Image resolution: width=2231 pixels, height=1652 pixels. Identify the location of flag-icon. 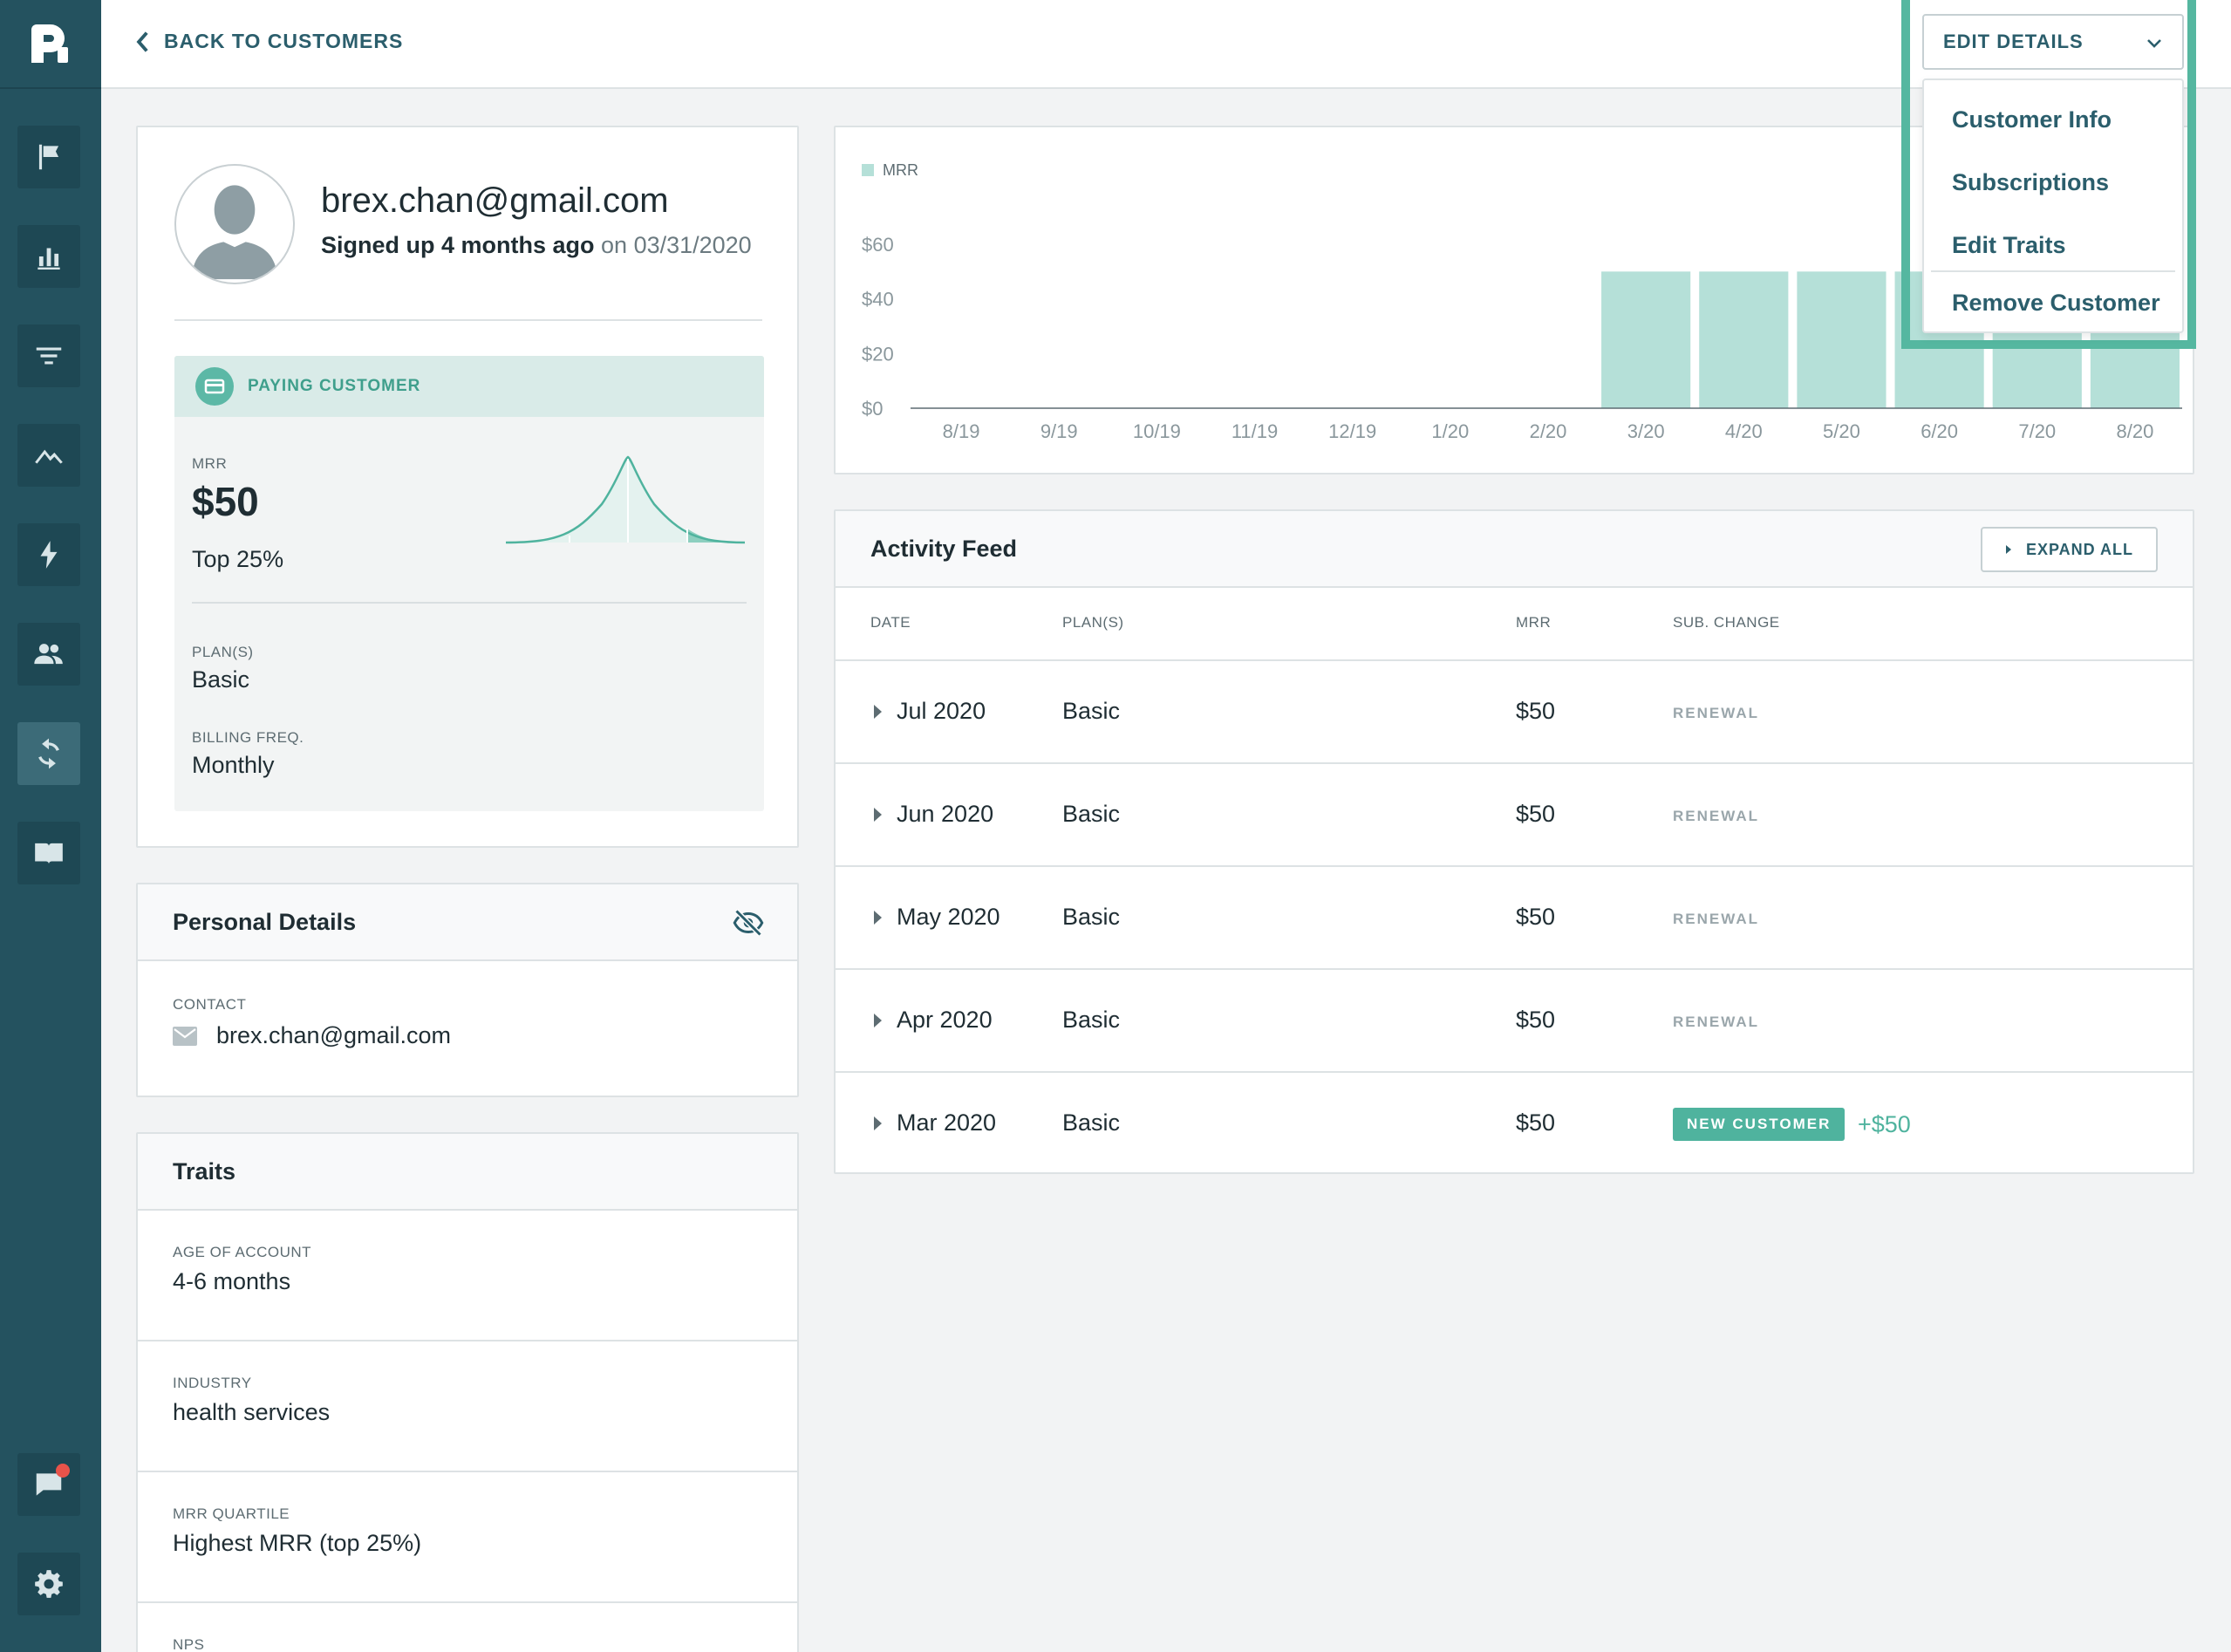
(48, 157).